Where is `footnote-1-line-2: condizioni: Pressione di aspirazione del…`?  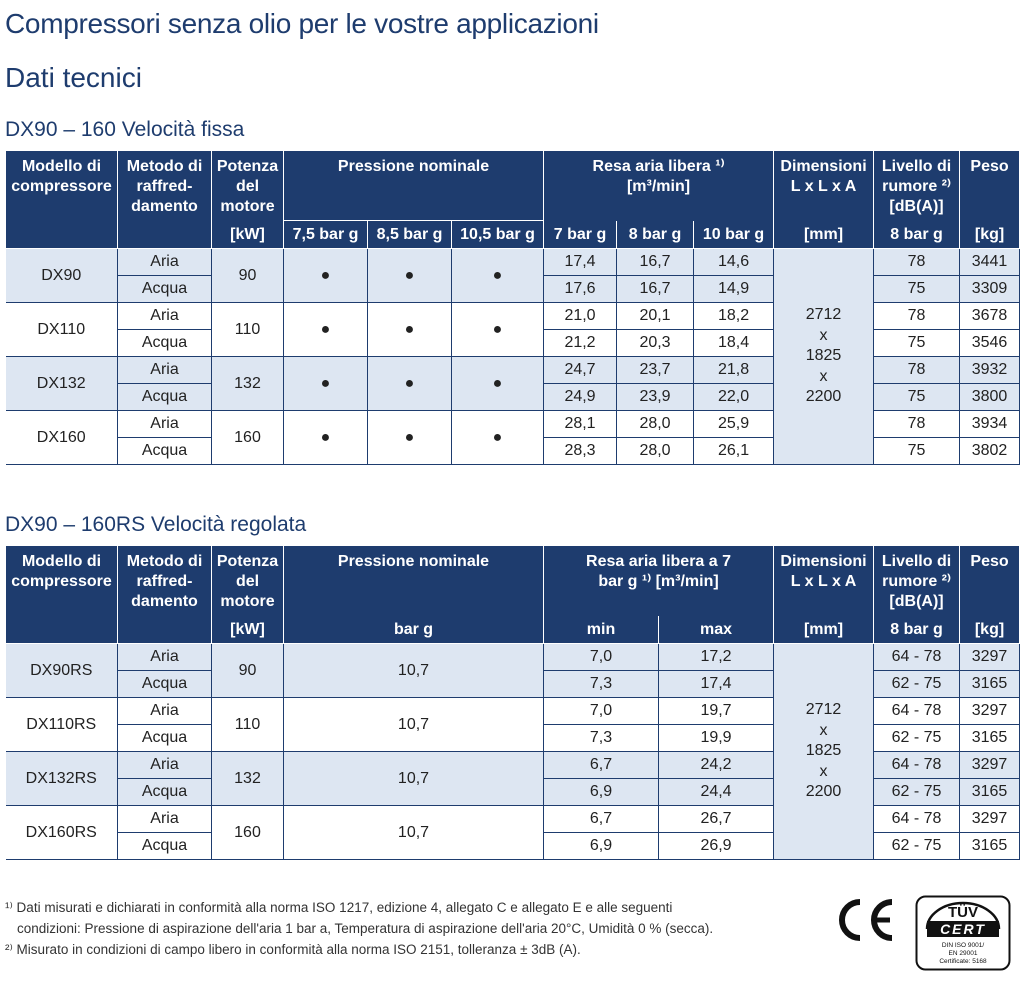
footnote-1-line-2: condizioni: Pressione di aspirazione del… is located at coordinates (365, 928).